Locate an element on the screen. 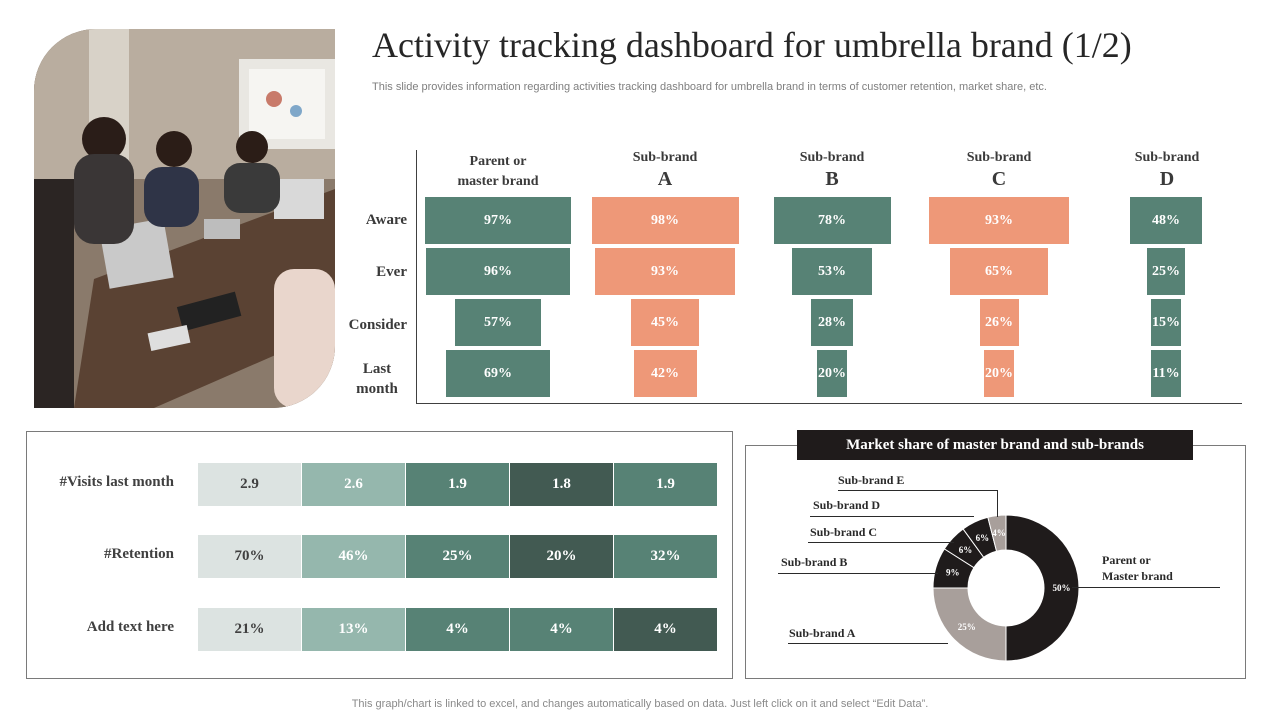 The width and height of the screenshot is (1280, 720). metric-segment: 20% is located at coordinates (561, 556).